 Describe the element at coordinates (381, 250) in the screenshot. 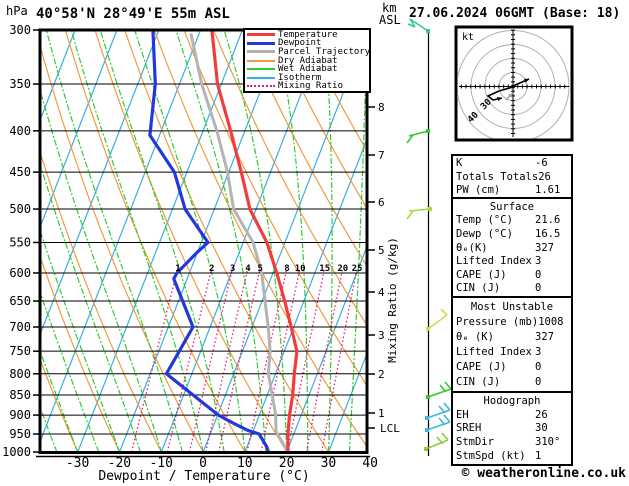

I see `km-tick-label: 5` at that location.